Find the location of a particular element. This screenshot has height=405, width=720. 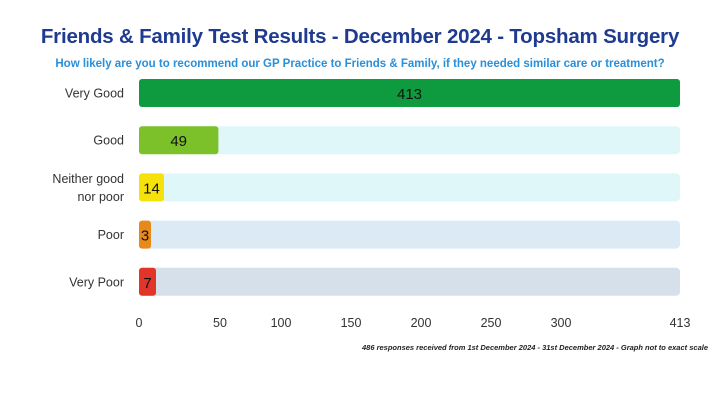

x-tick-label: 50 is located at coordinates (220, 323).